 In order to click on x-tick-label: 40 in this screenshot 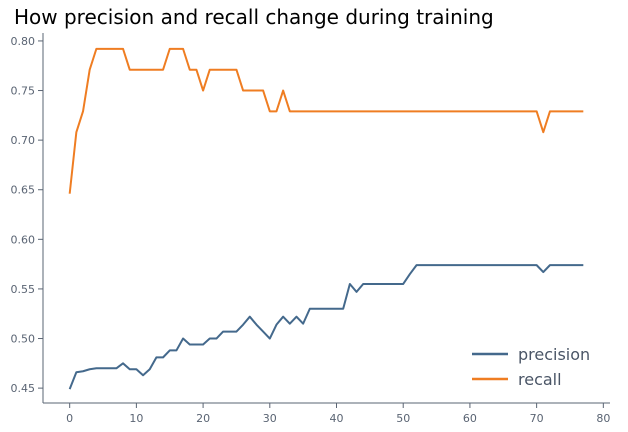, I will do `click(337, 418)`.